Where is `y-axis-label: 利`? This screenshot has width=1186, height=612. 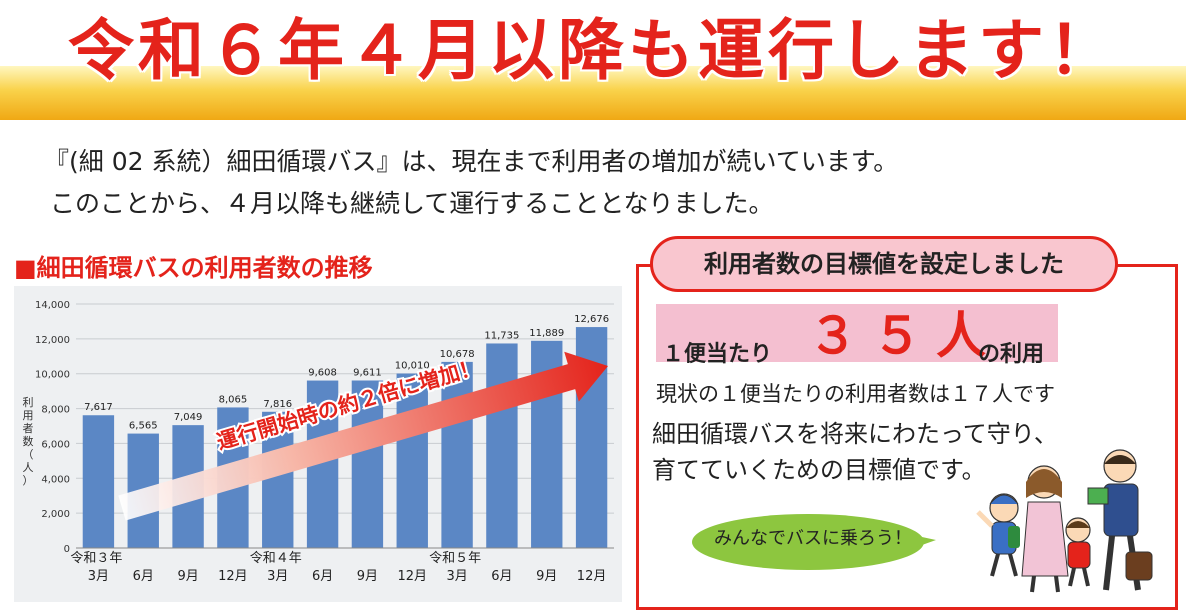
y-axis-label: 利 is located at coordinates (28, 402).